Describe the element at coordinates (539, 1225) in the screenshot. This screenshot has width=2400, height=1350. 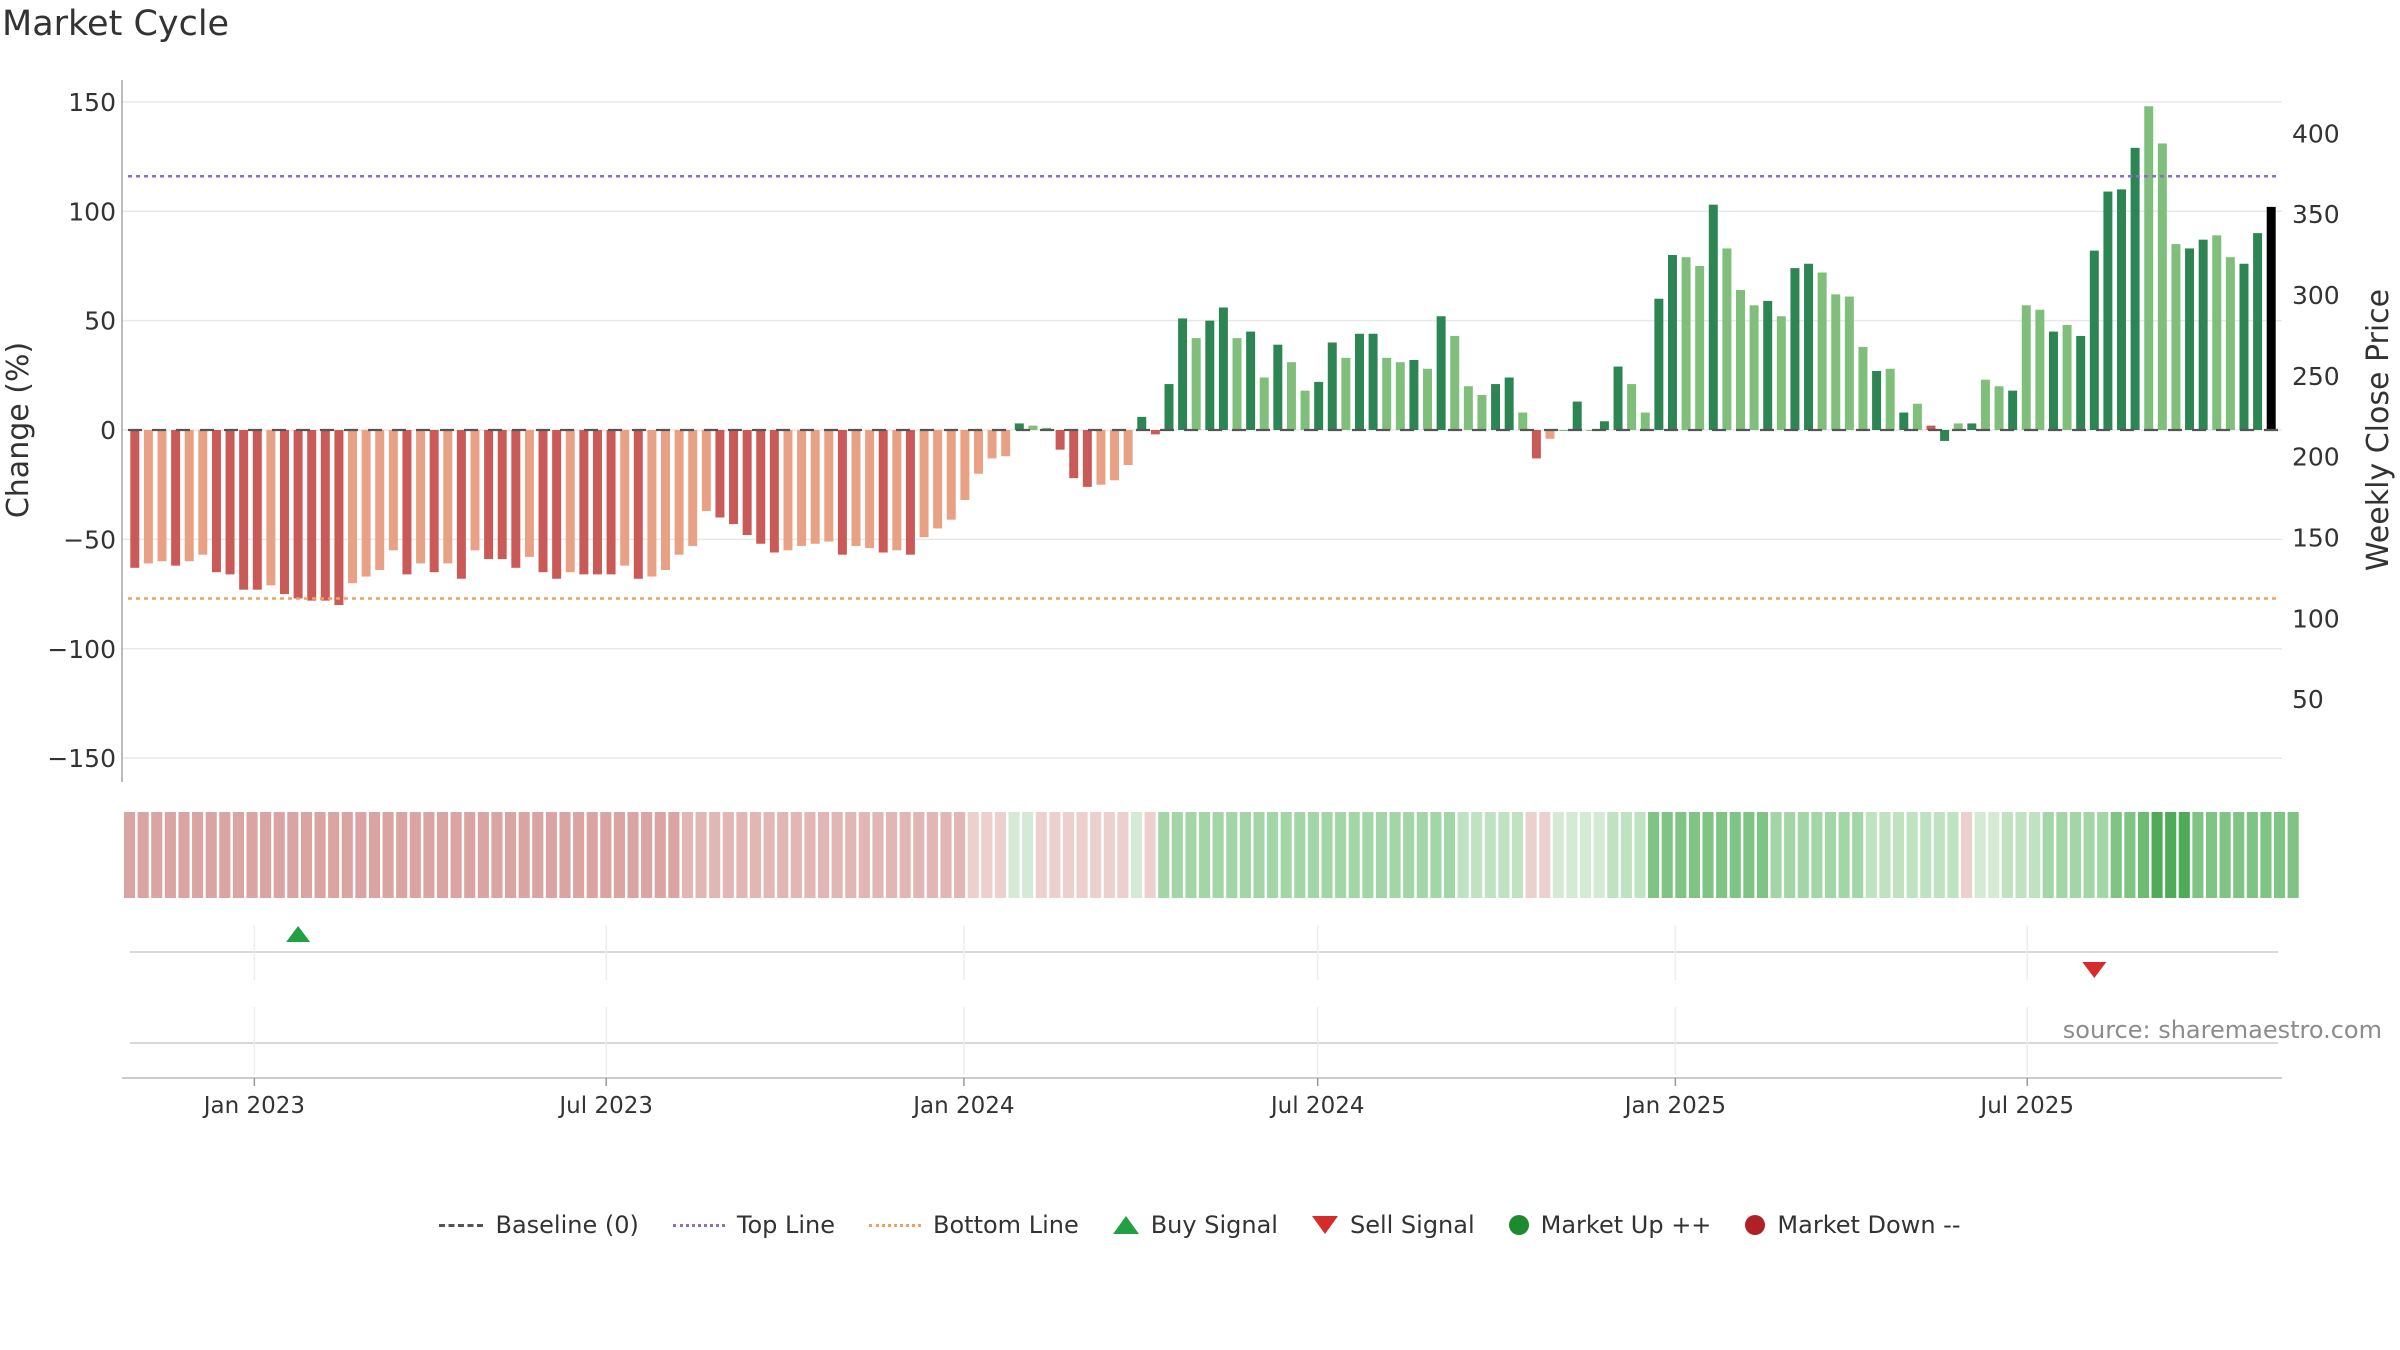
I see `legend-item-baseline: Baseline (0)` at that location.